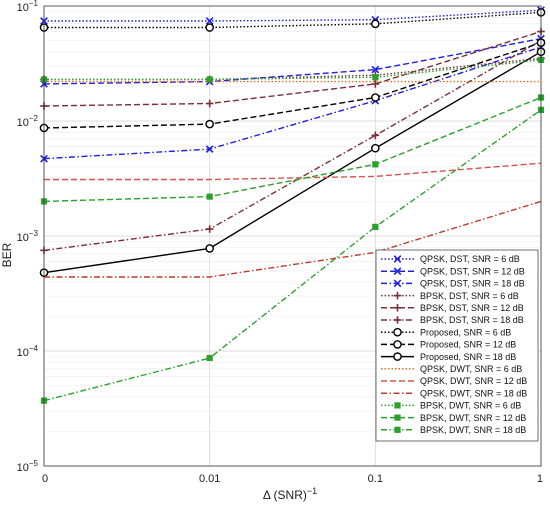 The image size is (550, 507). What do you see at coordinates (292, 479) in the screenshot?
I see `x-tick-labels: 0 0.01 0.1 1` at bounding box center [292, 479].